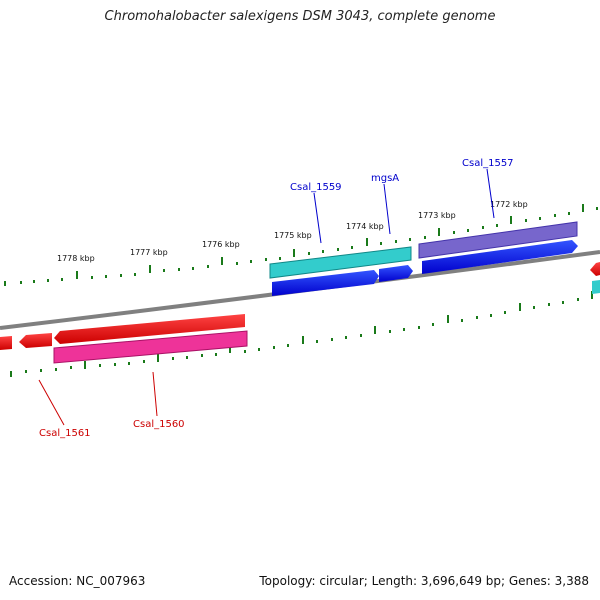 This screenshot has width=600, height=600. I want to click on scale-label-1777: 1777 kbp, so click(149, 252).